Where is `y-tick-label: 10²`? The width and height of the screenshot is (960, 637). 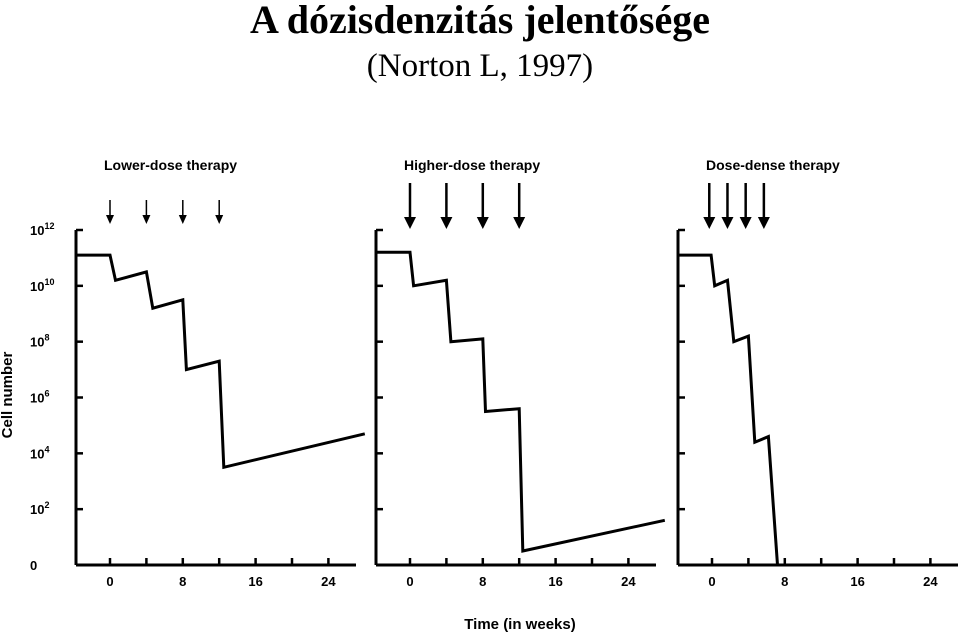 y-tick-label: 10² is located at coordinates (39, 508).